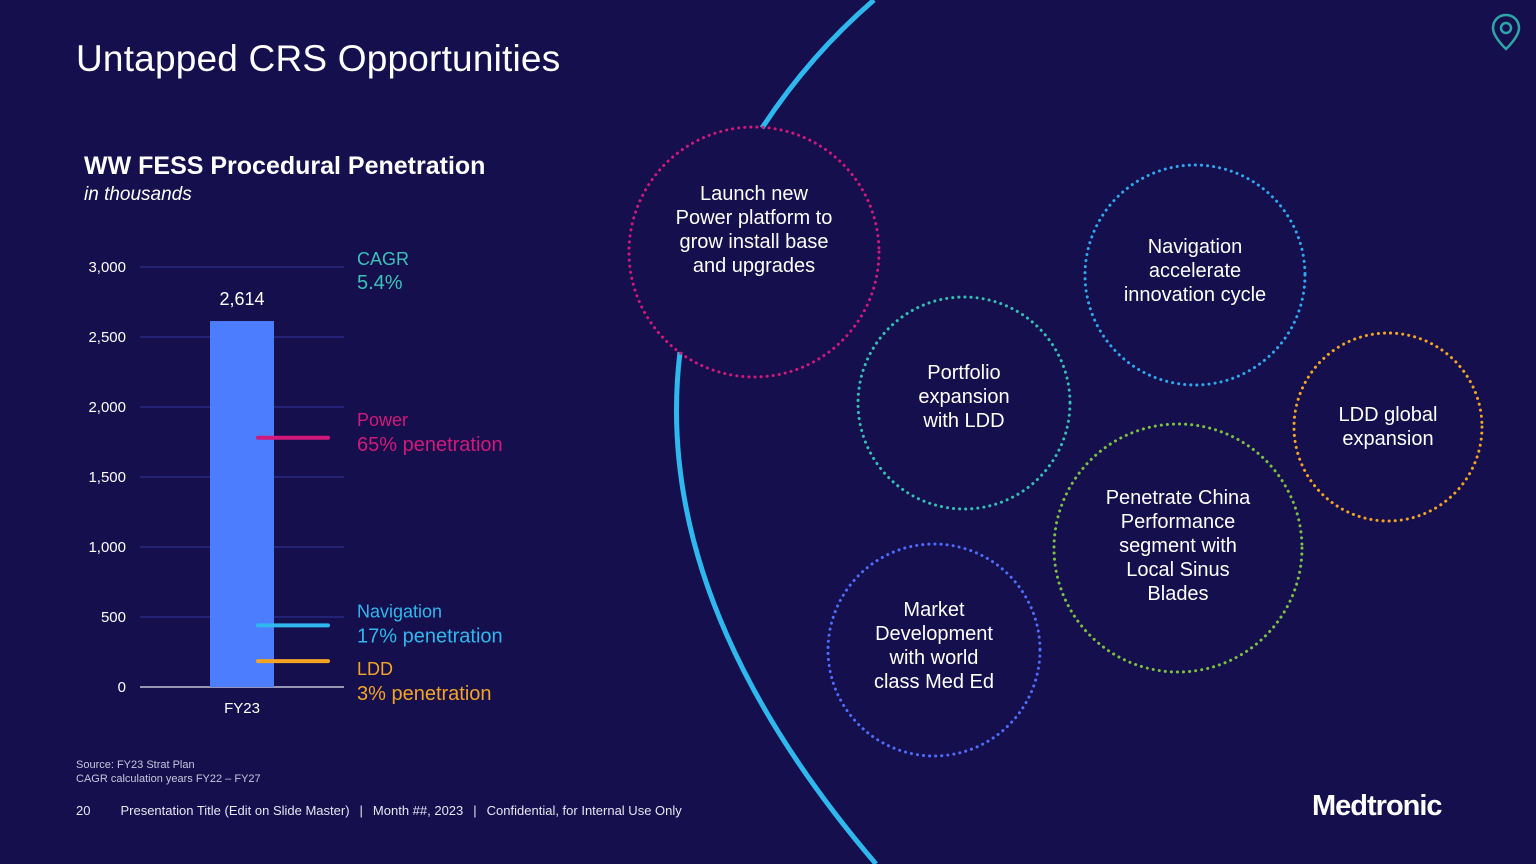 This screenshot has width=1536, height=864. What do you see at coordinates (107, 547) in the screenshot?
I see `y-tick-label: 1,000` at bounding box center [107, 547].